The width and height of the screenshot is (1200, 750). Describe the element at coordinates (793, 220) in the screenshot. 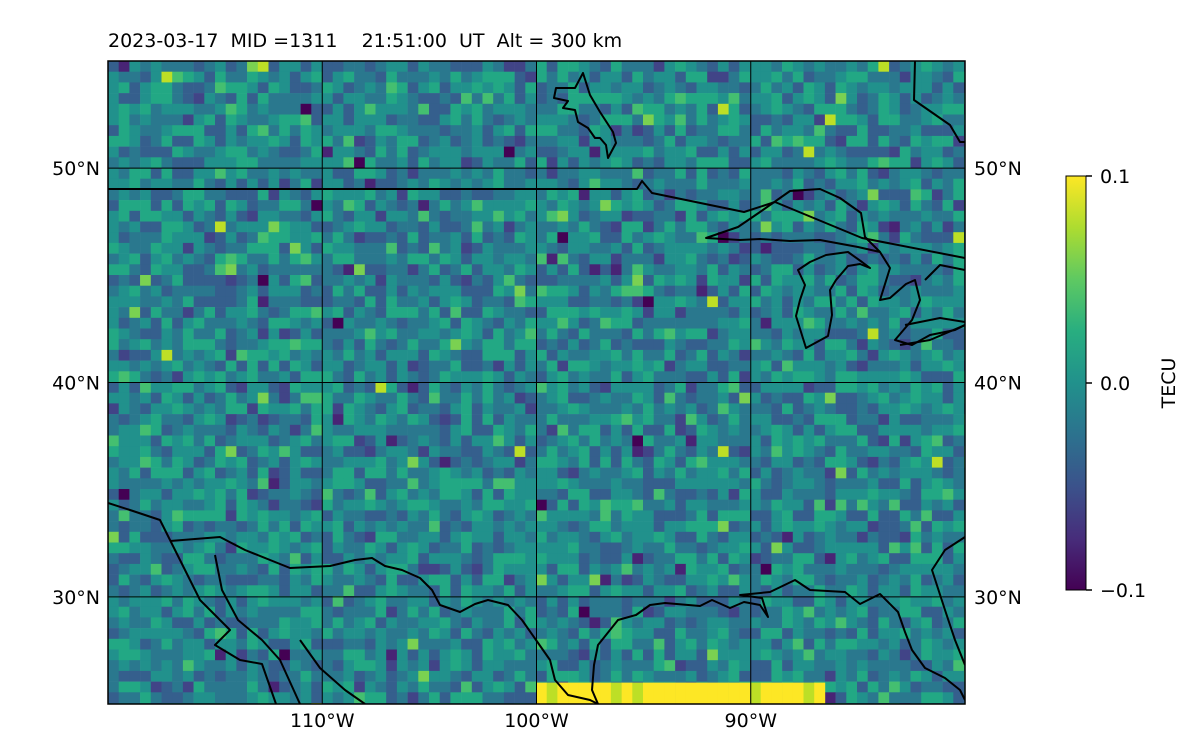

I see `lake-superior` at that location.